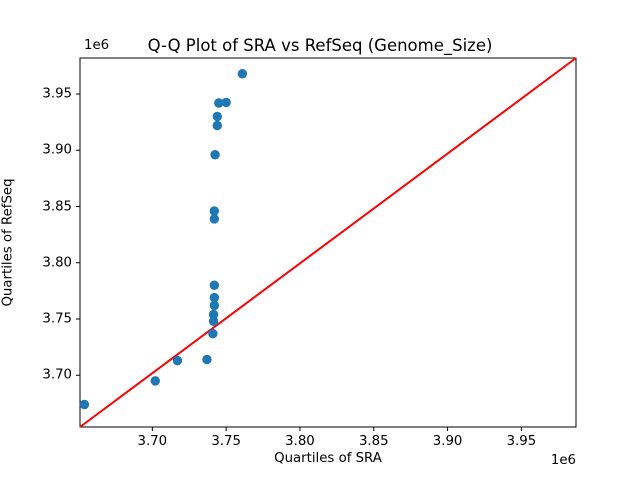 This screenshot has width=640, height=480. I want to click on x-tick-label: 3.90, so click(447, 441).